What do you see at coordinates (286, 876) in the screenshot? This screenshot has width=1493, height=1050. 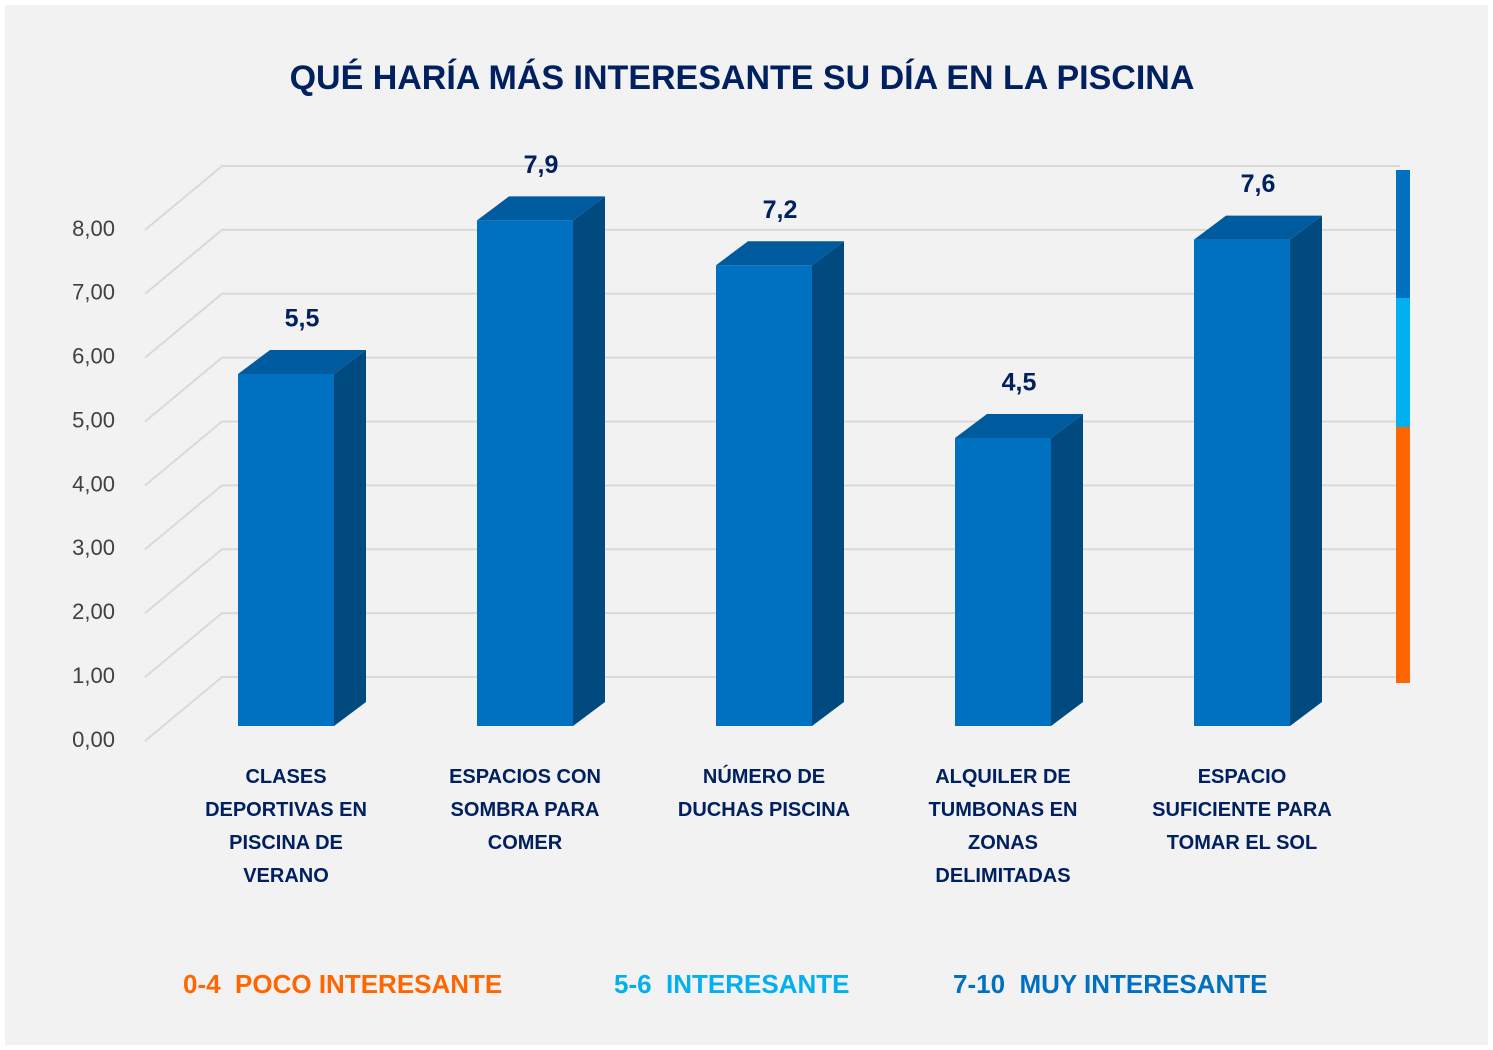 I see `label-line: VERANO` at bounding box center [286, 876].